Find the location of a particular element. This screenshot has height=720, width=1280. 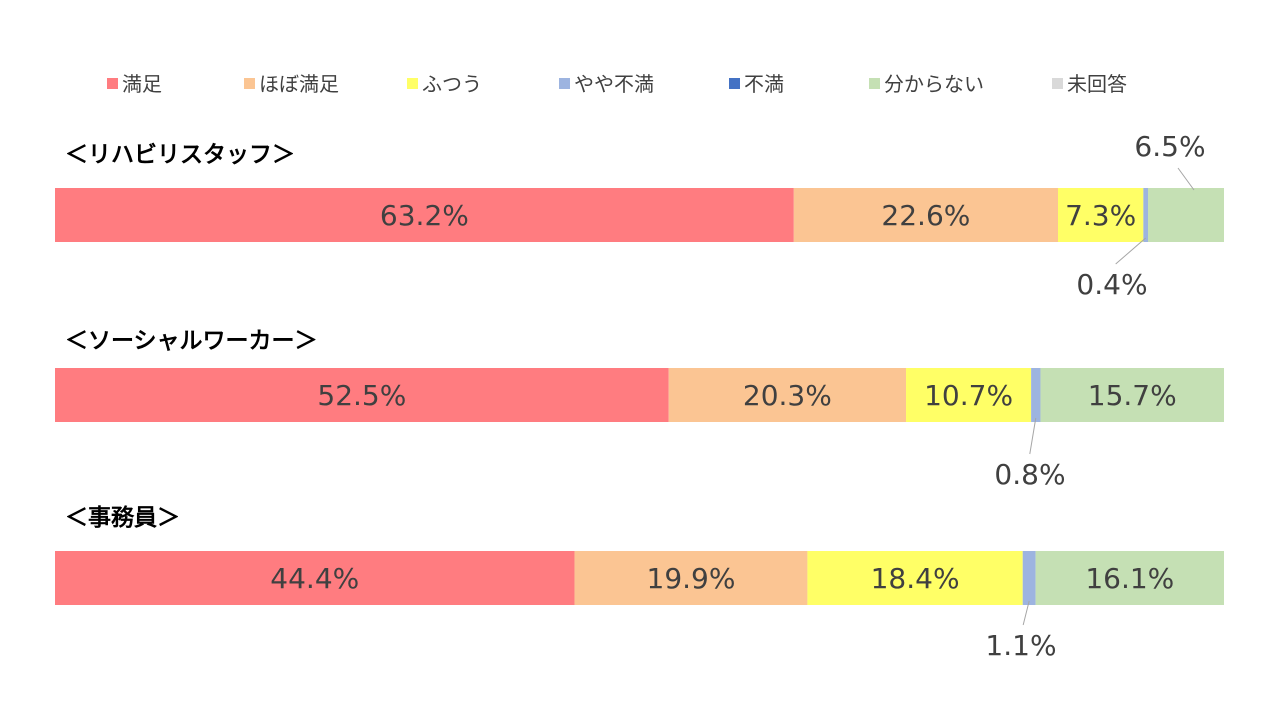

data-label: 1.1% is located at coordinates (1020, 645).